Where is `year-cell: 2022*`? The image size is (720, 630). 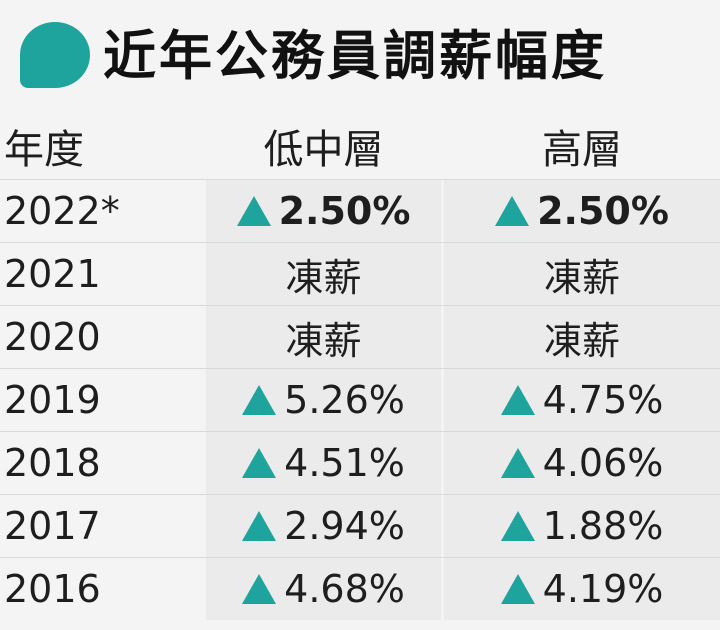 year-cell: 2022* is located at coordinates (62, 211).